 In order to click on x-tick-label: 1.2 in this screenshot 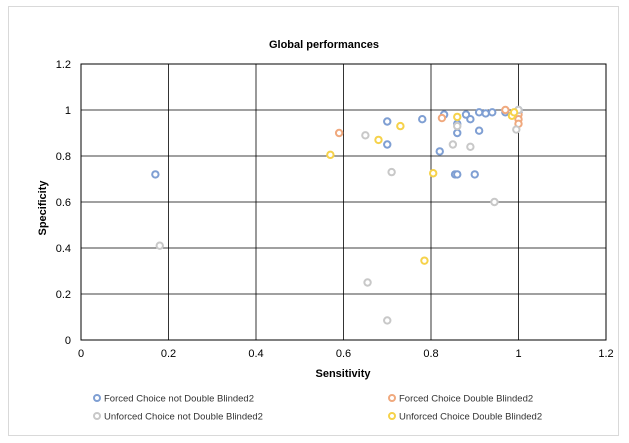, I will do `click(605, 354)`.